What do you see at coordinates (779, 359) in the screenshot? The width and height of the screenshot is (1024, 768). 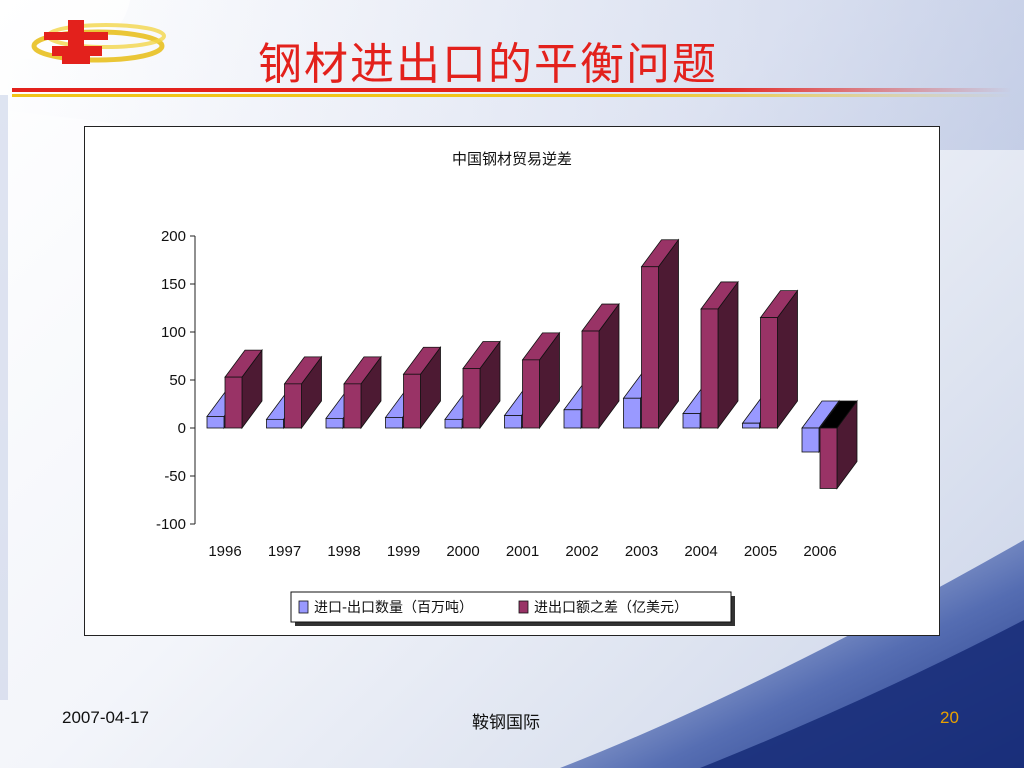 I see `bar-series2-2005` at bounding box center [779, 359].